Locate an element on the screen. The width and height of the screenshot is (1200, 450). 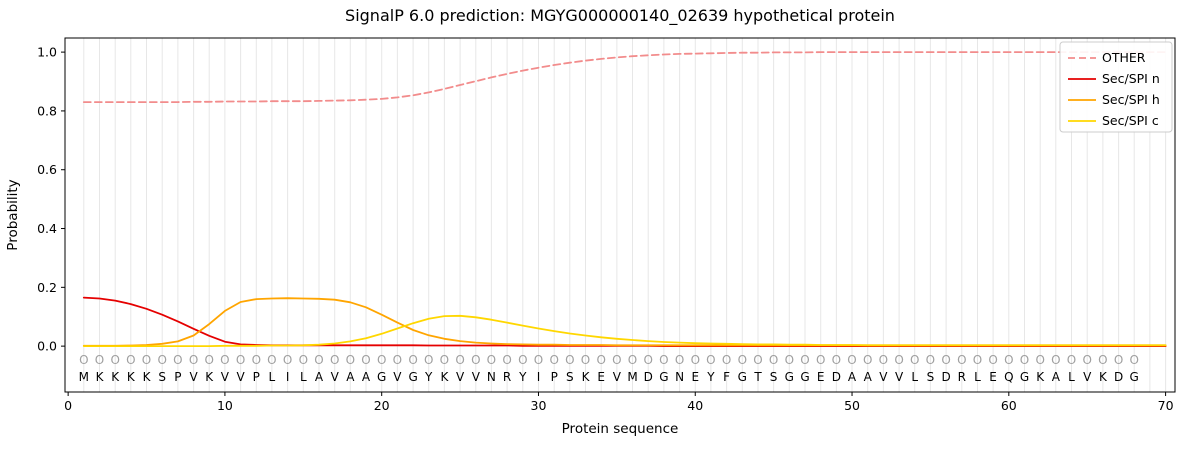
sequence-letter: Y is located at coordinates (522, 377).